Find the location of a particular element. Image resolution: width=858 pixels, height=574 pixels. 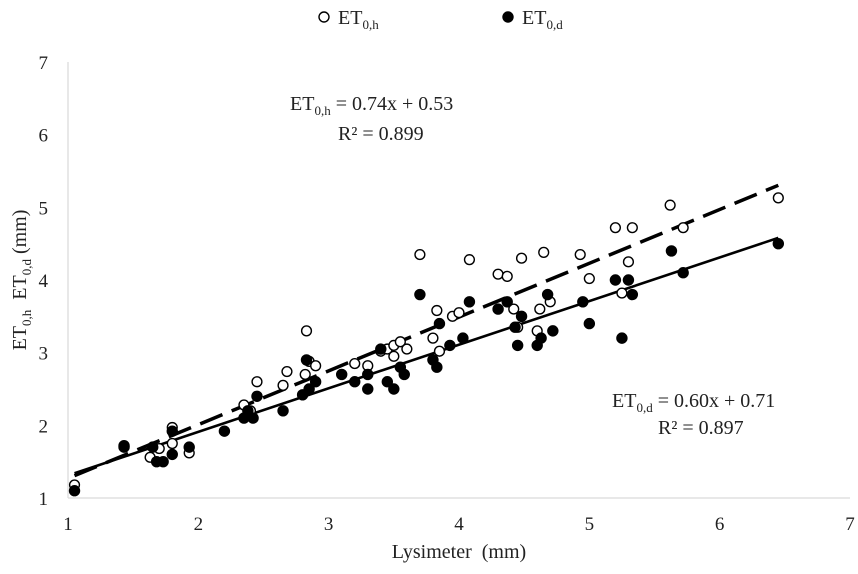

x-tick-label: 1 is located at coordinates (68, 524).